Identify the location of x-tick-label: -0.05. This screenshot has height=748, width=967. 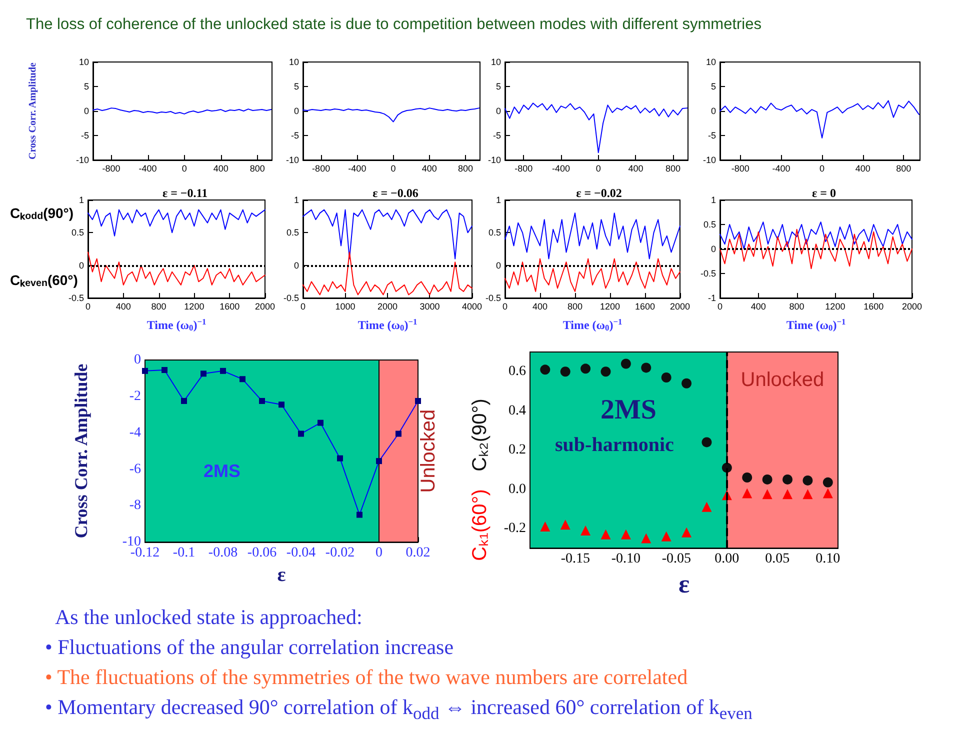
(677, 559).